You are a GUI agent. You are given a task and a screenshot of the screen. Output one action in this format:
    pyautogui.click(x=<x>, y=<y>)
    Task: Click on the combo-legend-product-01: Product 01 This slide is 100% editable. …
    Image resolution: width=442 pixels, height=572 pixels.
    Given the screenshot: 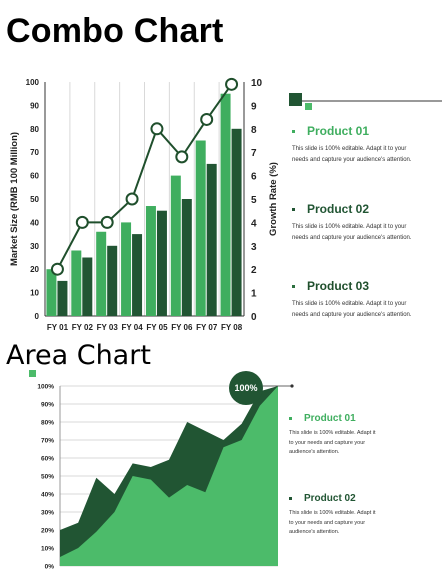 What is the action you would take?
    pyautogui.click(x=367, y=144)
    